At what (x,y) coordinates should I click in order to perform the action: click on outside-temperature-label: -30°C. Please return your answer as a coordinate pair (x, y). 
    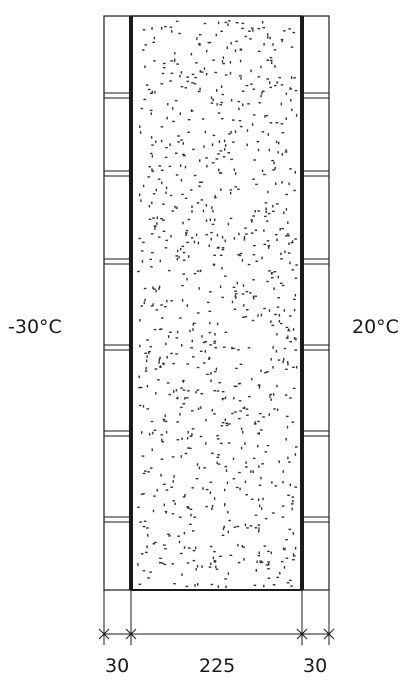
    Looking at the image, I should click on (35, 327).